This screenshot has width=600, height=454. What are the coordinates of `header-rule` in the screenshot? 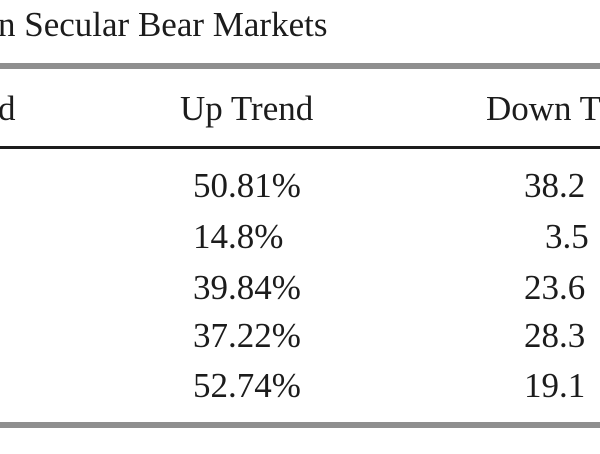 It's located at (300, 147).